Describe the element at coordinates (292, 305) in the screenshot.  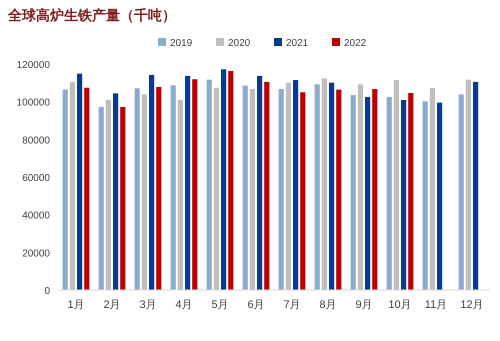
I see `x-tick-label: 7月` at that location.